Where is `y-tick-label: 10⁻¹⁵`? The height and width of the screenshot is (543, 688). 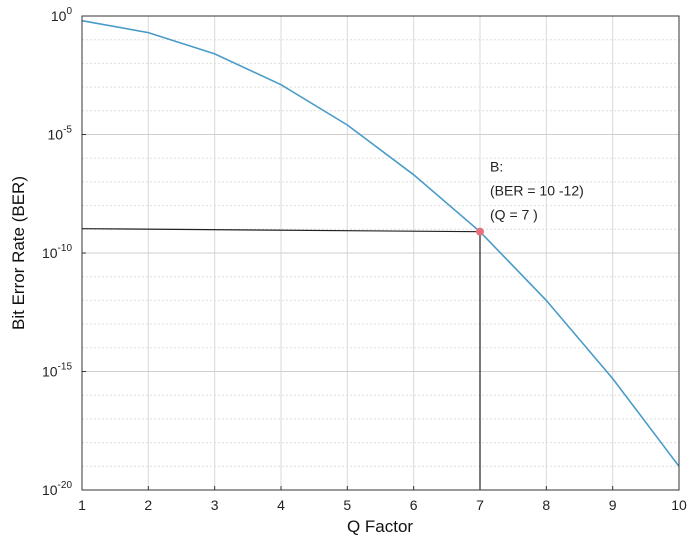
y-tick-label: 10⁻¹⁵ is located at coordinates (57, 371).